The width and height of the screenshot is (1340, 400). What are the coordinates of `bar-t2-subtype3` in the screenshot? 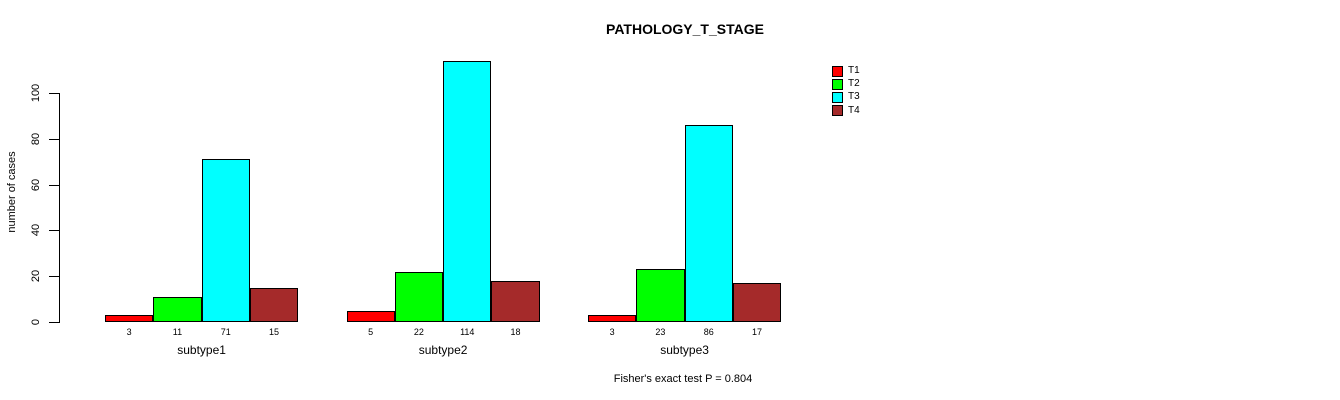 It's located at (660, 295).